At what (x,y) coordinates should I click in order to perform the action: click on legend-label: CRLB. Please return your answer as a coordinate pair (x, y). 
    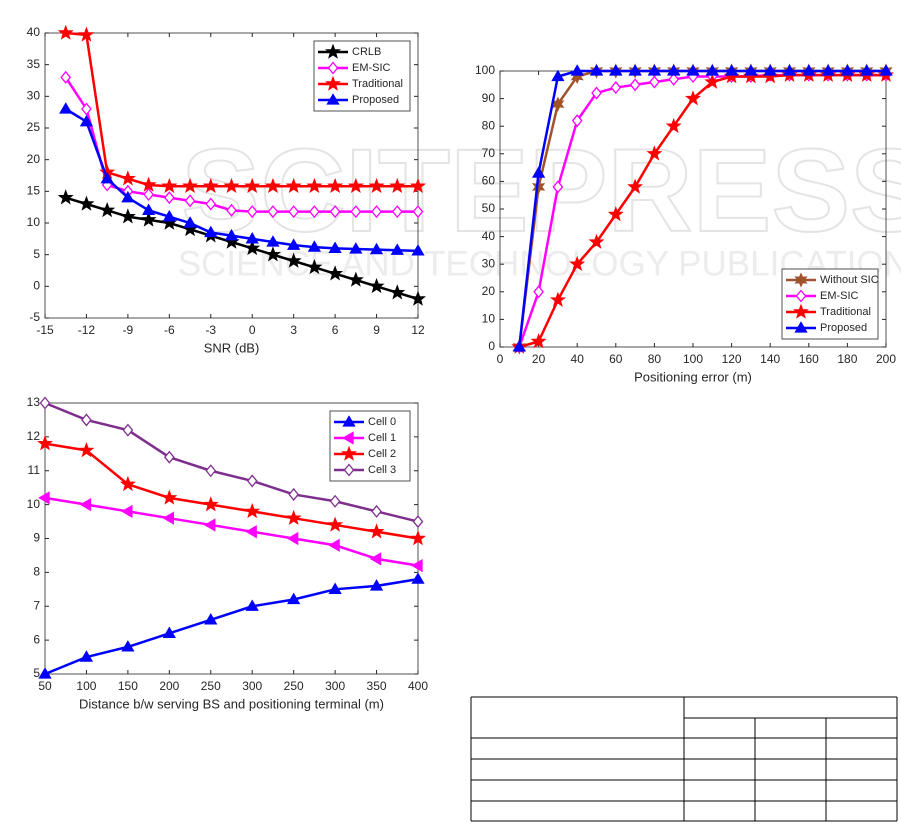
    Looking at the image, I should click on (366, 52).